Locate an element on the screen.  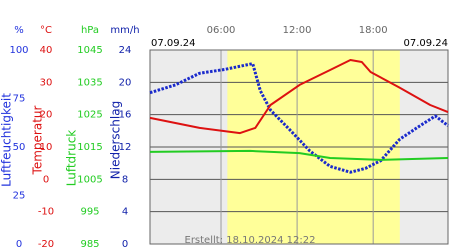
y-tick-label: 12 is located at coordinates (125, 147).